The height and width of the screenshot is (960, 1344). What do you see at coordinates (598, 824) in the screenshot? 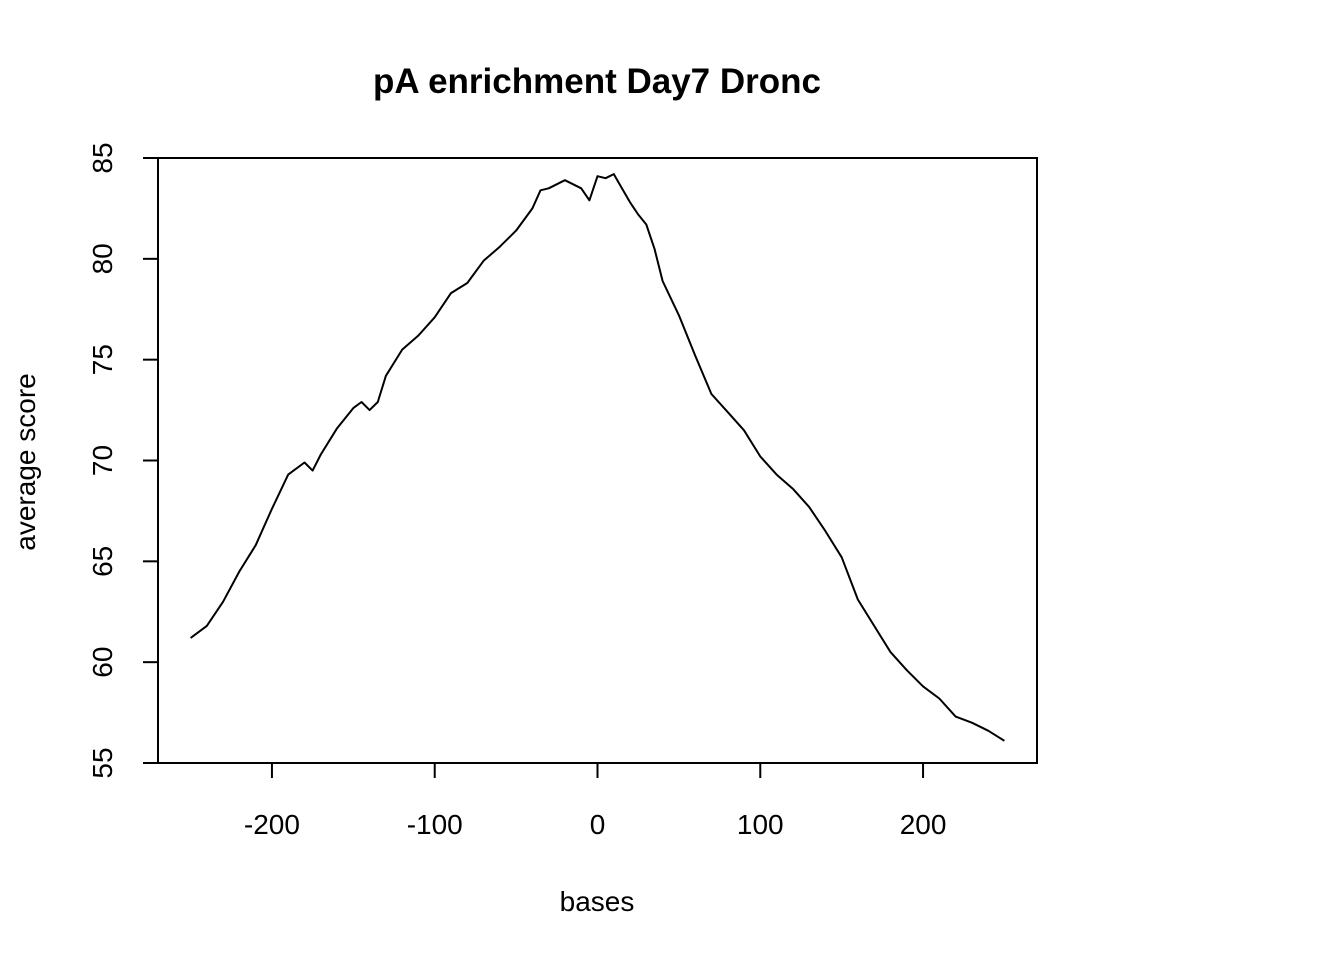
I see `x-tick-label: 0` at bounding box center [598, 824].